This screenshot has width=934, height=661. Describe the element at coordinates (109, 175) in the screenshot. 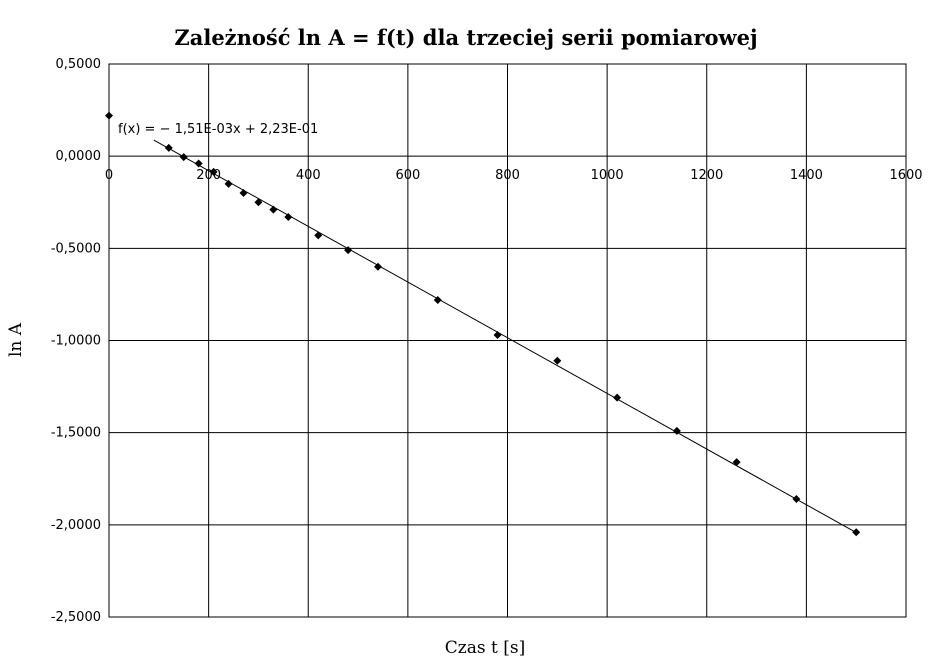

I see `x-tick-label: 0` at that location.